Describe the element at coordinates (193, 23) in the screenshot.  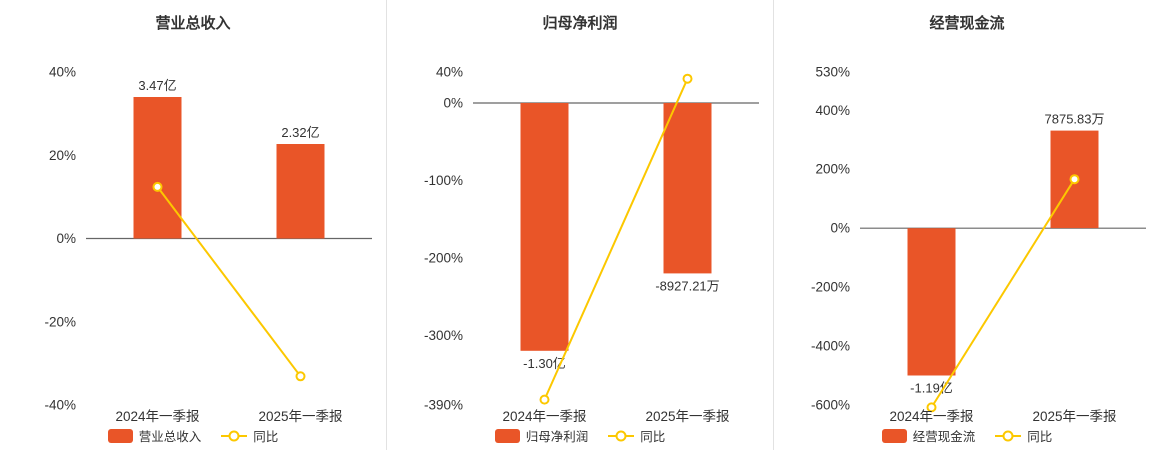
I see `chart-title: 营业总收入` at that location.